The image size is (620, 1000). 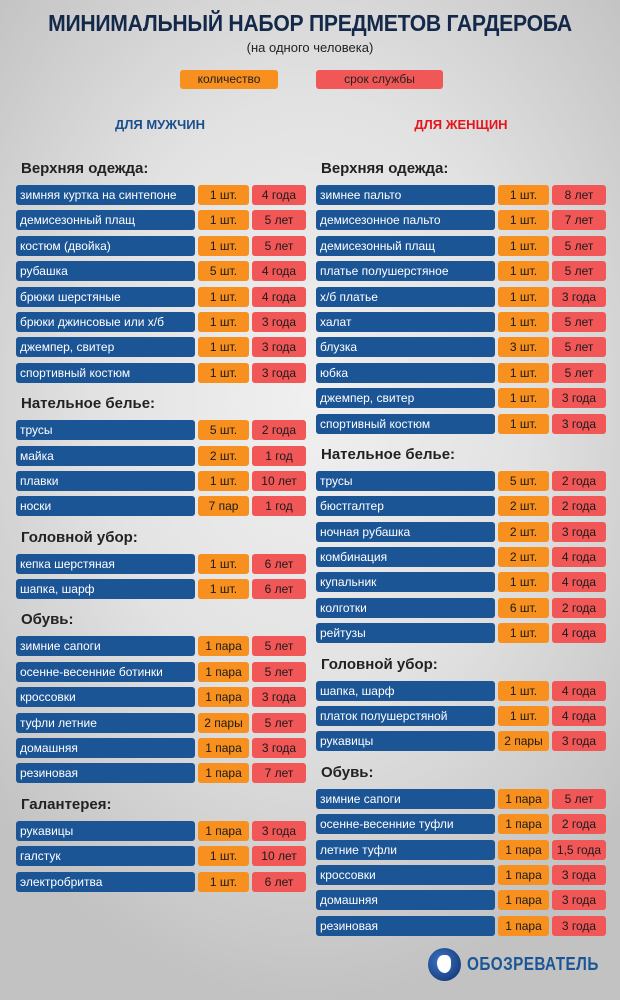 What do you see at coordinates (105, 372) in the screenshot?
I see `item-name: спортивный костюм` at bounding box center [105, 372].